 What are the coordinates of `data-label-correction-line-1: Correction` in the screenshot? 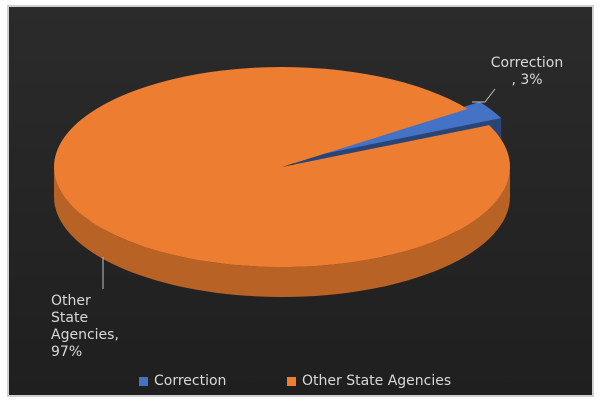 It's located at (527, 63).